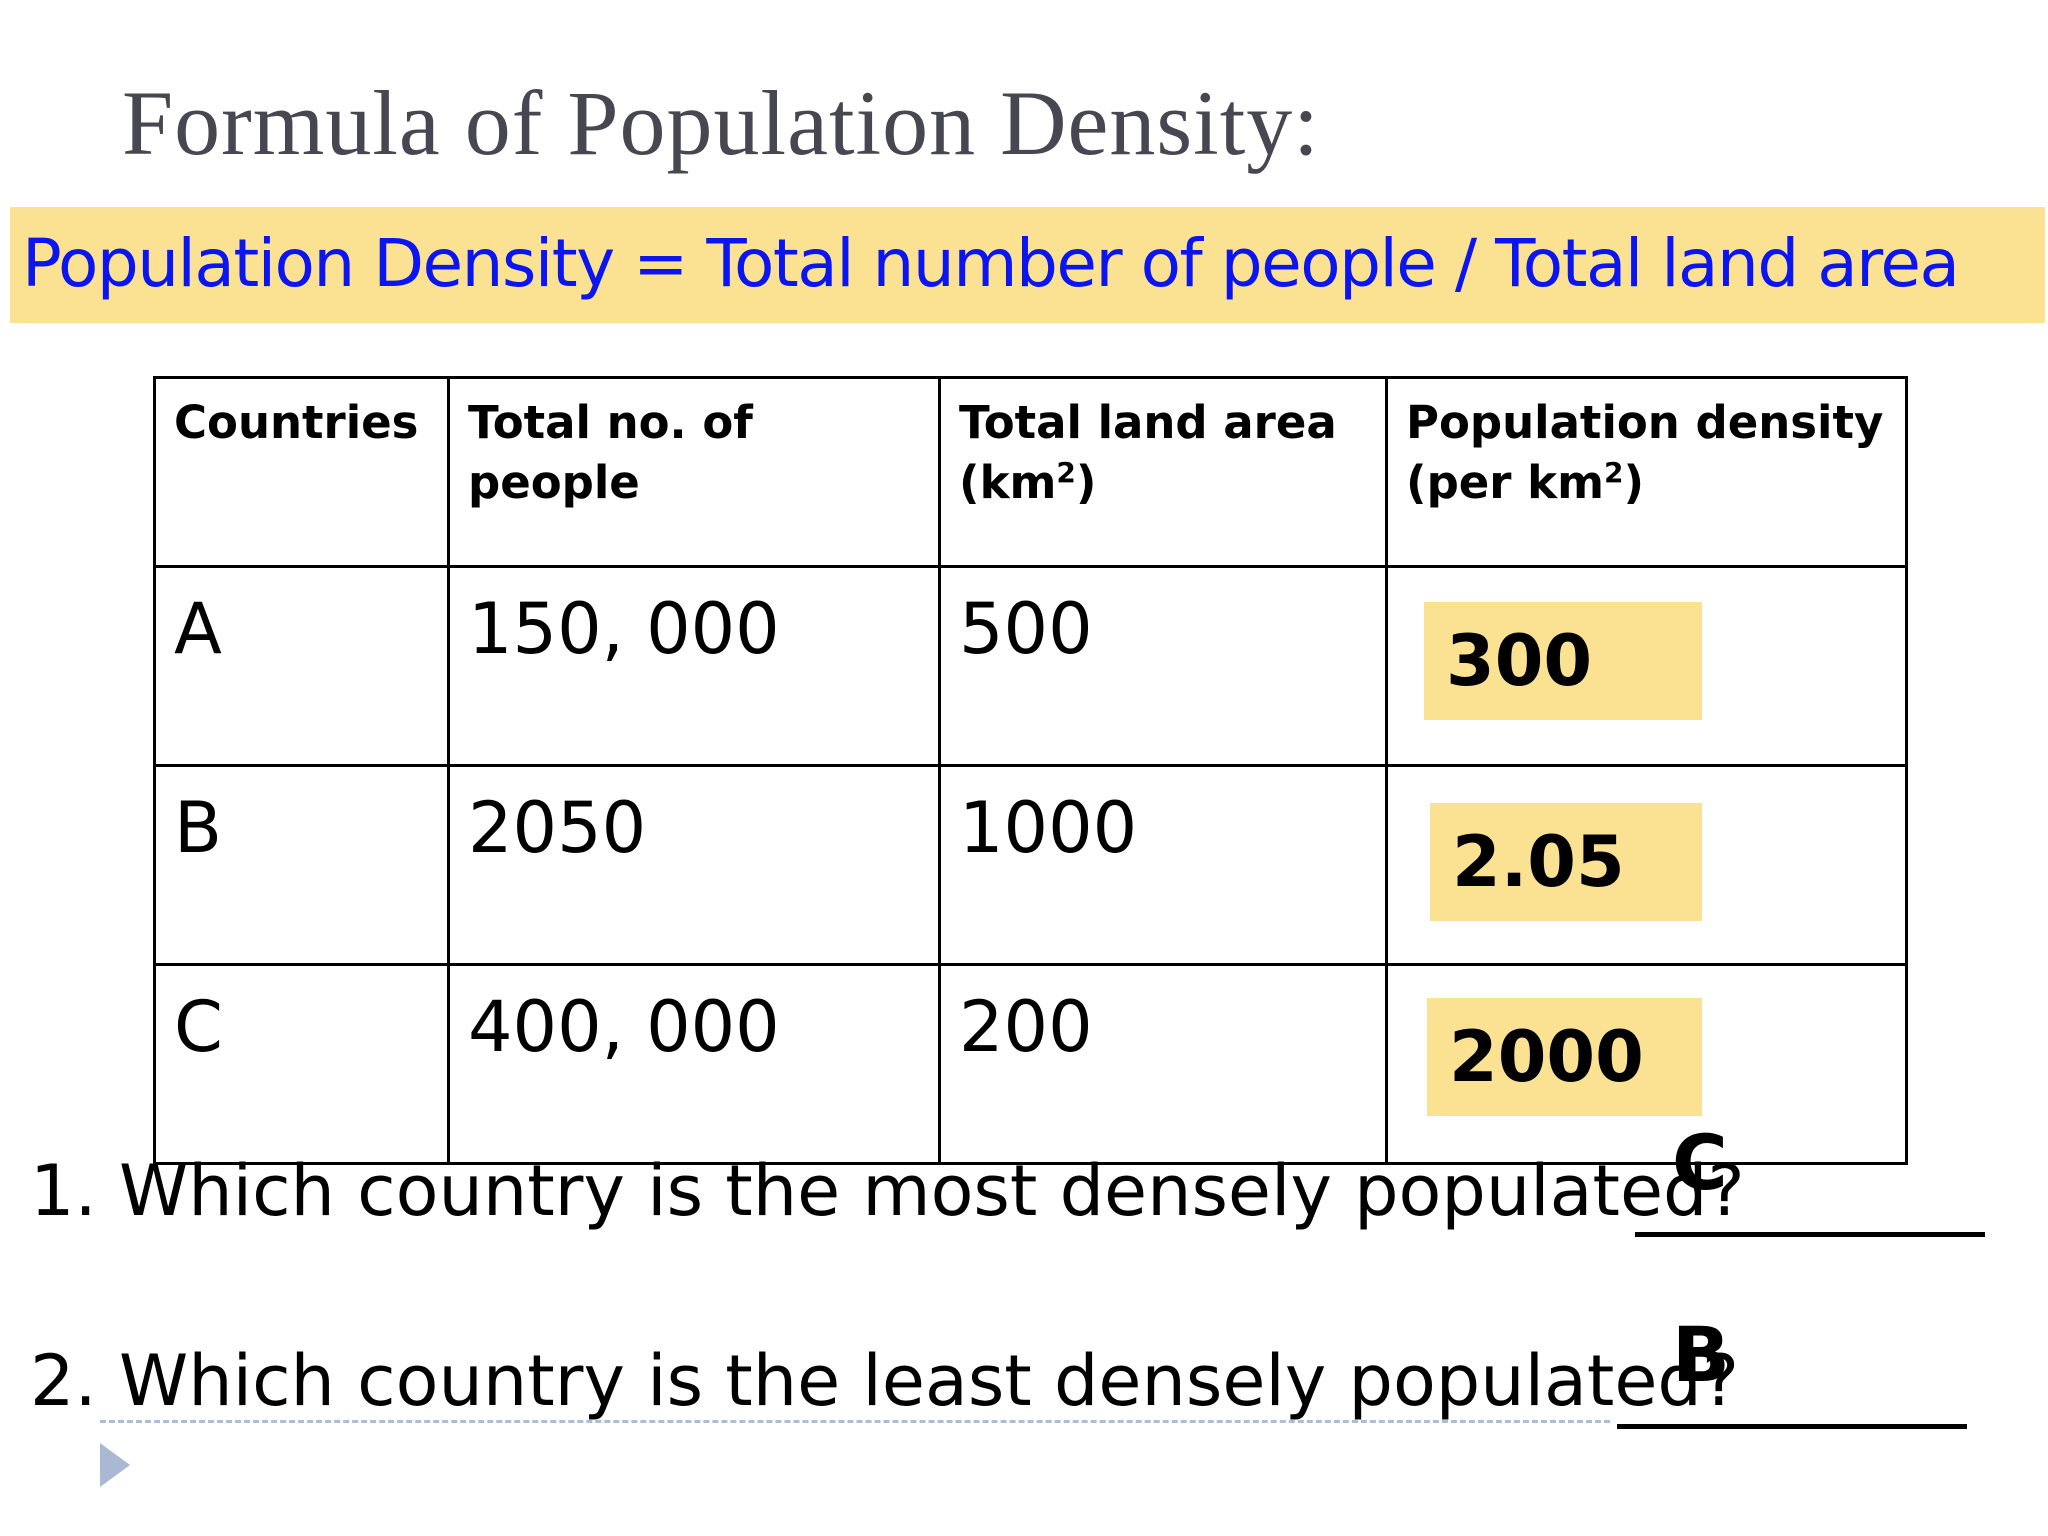 Image resolution: width=2048 pixels, height=1536 pixels. I want to click on header-area-unit-open: (km, so click(1008, 482).